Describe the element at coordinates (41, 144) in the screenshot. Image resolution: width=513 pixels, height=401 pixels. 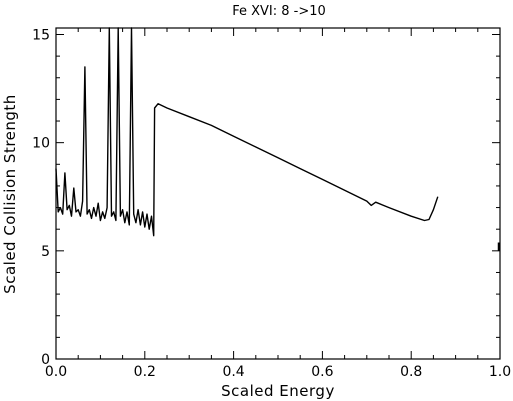
I see `y-tick-label: 10` at that location.